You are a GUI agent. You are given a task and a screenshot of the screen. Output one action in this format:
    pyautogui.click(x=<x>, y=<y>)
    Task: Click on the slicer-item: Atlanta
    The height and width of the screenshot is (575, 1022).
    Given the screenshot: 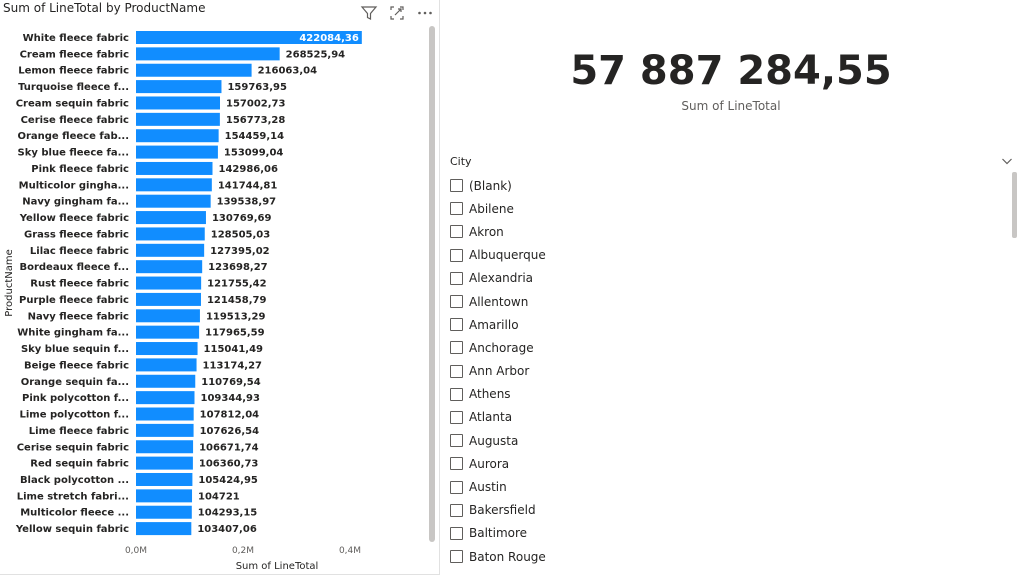 What is the action you would take?
    pyautogui.click(x=720, y=417)
    